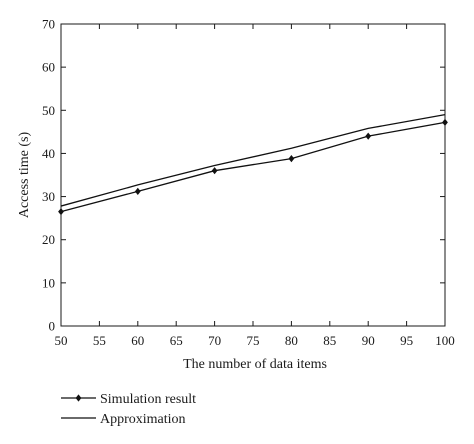 The height and width of the screenshot is (444, 474). What do you see at coordinates (143, 419) in the screenshot?
I see `legend-approximation-label: Approximation` at bounding box center [143, 419].